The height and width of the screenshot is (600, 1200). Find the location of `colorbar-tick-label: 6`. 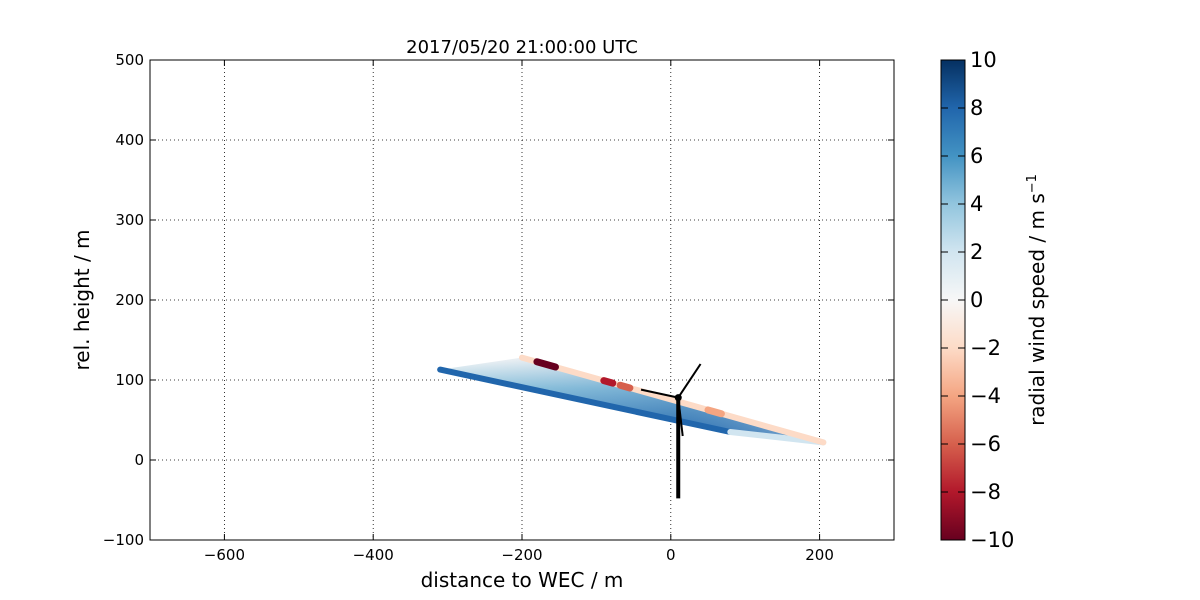

colorbar-tick-label: 6 is located at coordinates (976, 156).